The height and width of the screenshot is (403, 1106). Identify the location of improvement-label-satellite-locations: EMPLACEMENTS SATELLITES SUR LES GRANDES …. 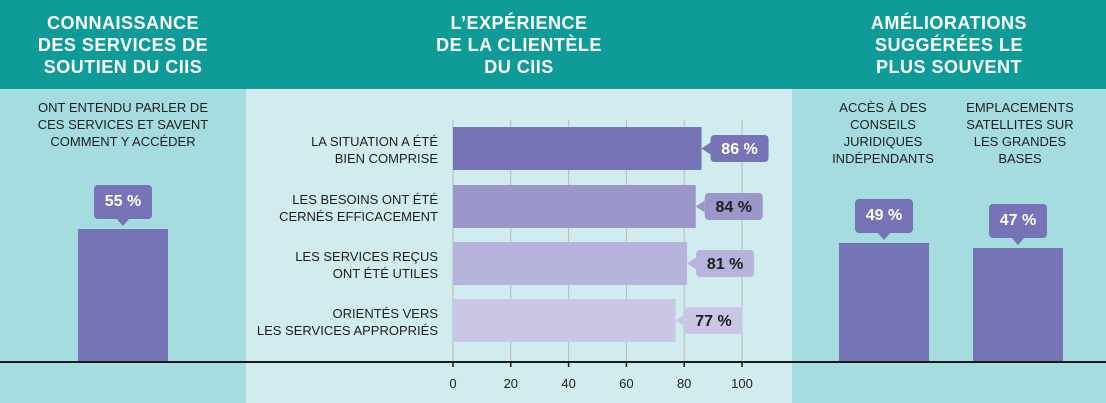
(1020, 133).